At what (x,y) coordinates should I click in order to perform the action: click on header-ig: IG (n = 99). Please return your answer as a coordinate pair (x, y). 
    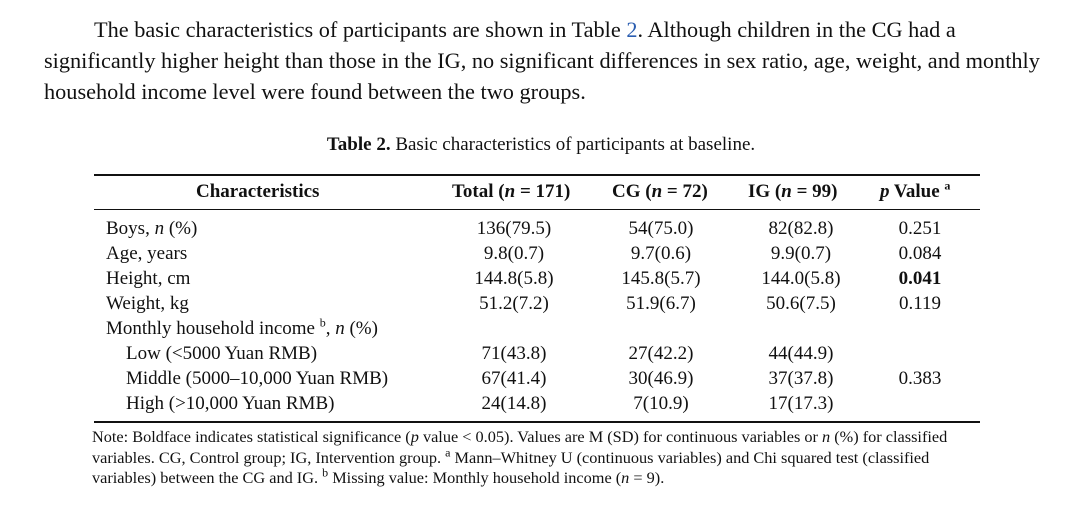
    Looking at the image, I should click on (793, 191).